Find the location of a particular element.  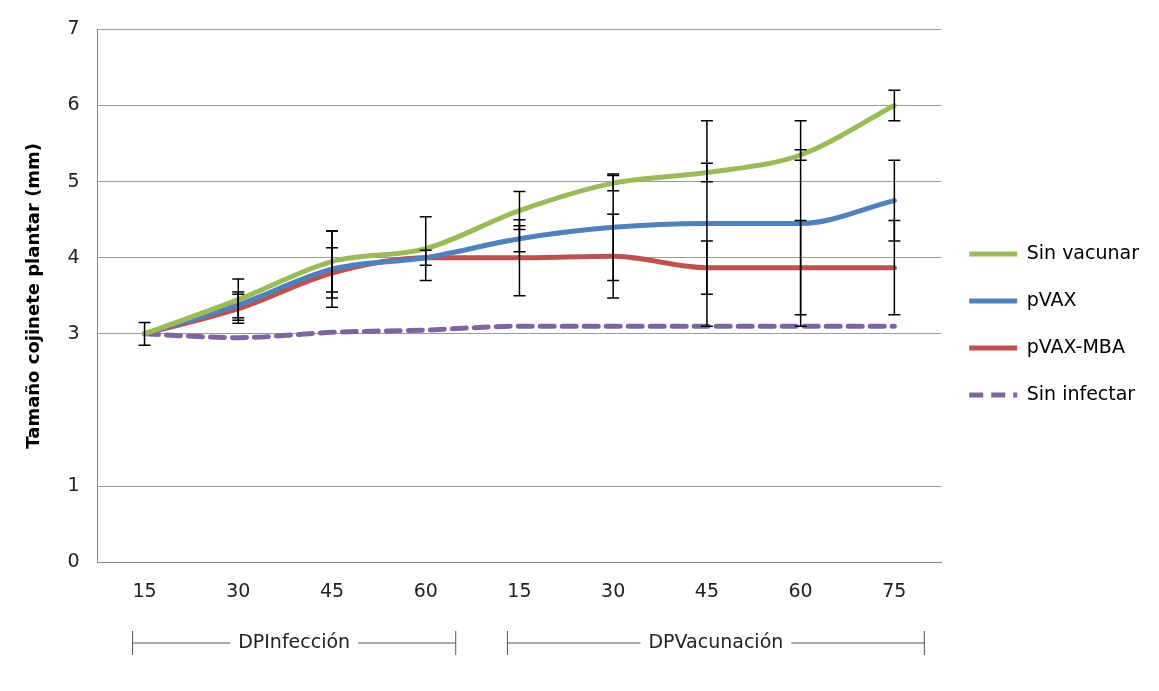

legend-label: pVAX-MBA is located at coordinates (1075, 345).